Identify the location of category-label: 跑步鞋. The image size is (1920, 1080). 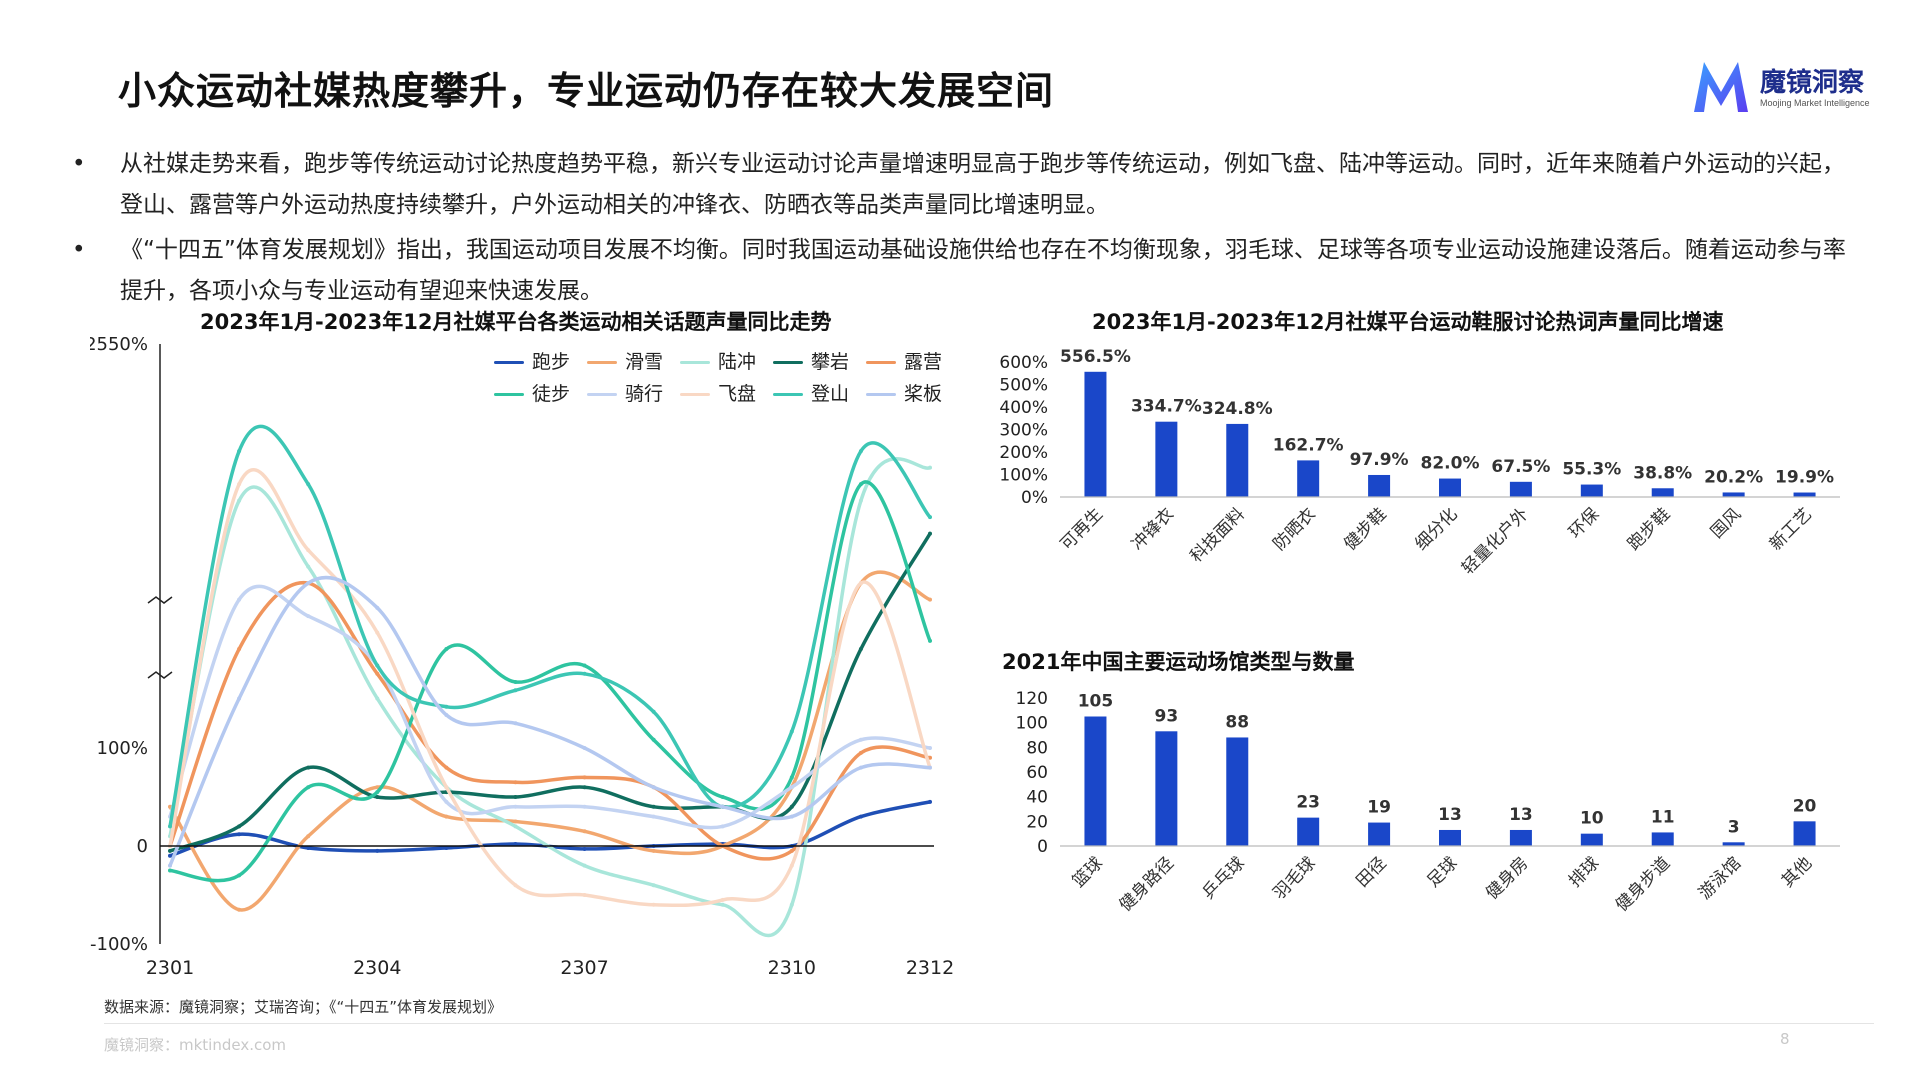
(1649, 529).